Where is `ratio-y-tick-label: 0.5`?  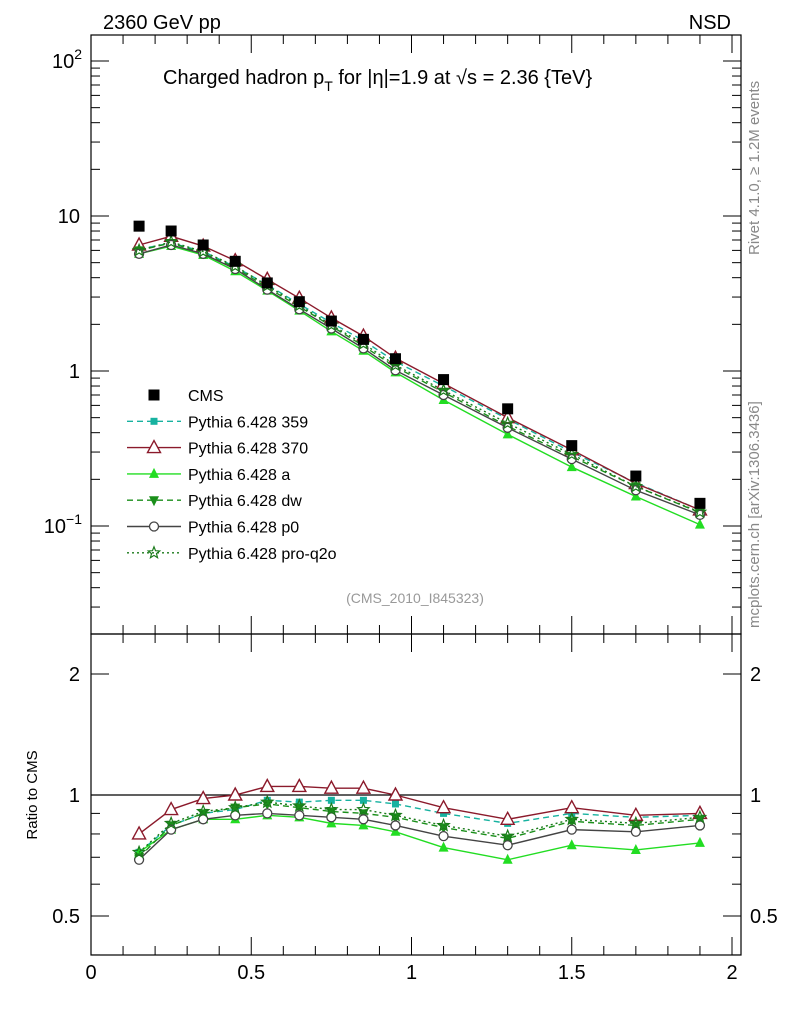 ratio-y-tick-label: 0.5 is located at coordinates (66, 917).